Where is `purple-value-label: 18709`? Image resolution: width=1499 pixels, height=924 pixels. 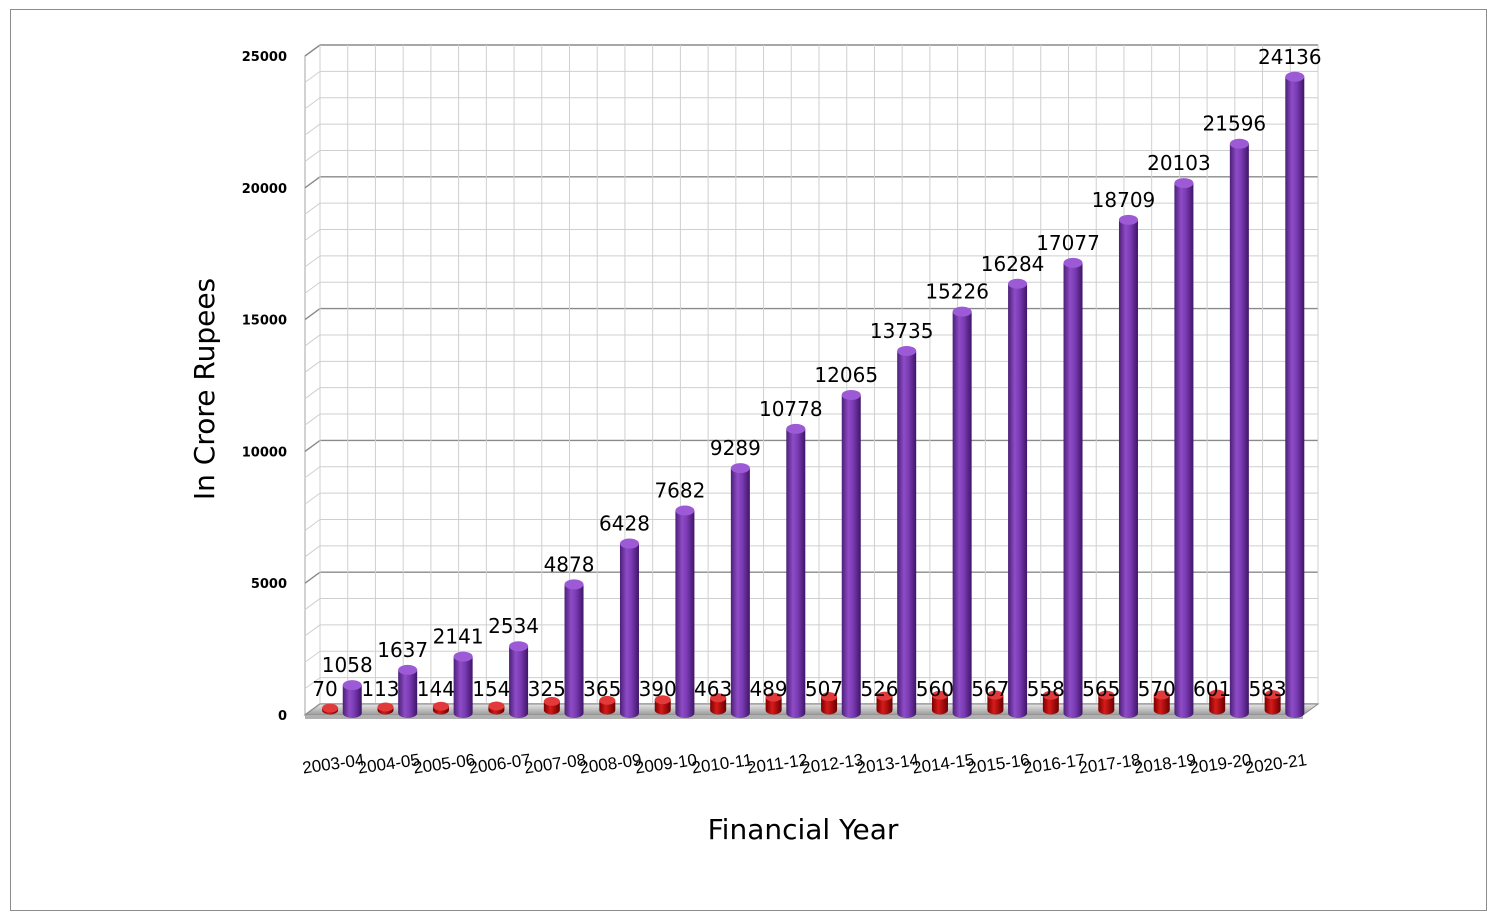
purple-value-label: 18709 is located at coordinates (1124, 200).